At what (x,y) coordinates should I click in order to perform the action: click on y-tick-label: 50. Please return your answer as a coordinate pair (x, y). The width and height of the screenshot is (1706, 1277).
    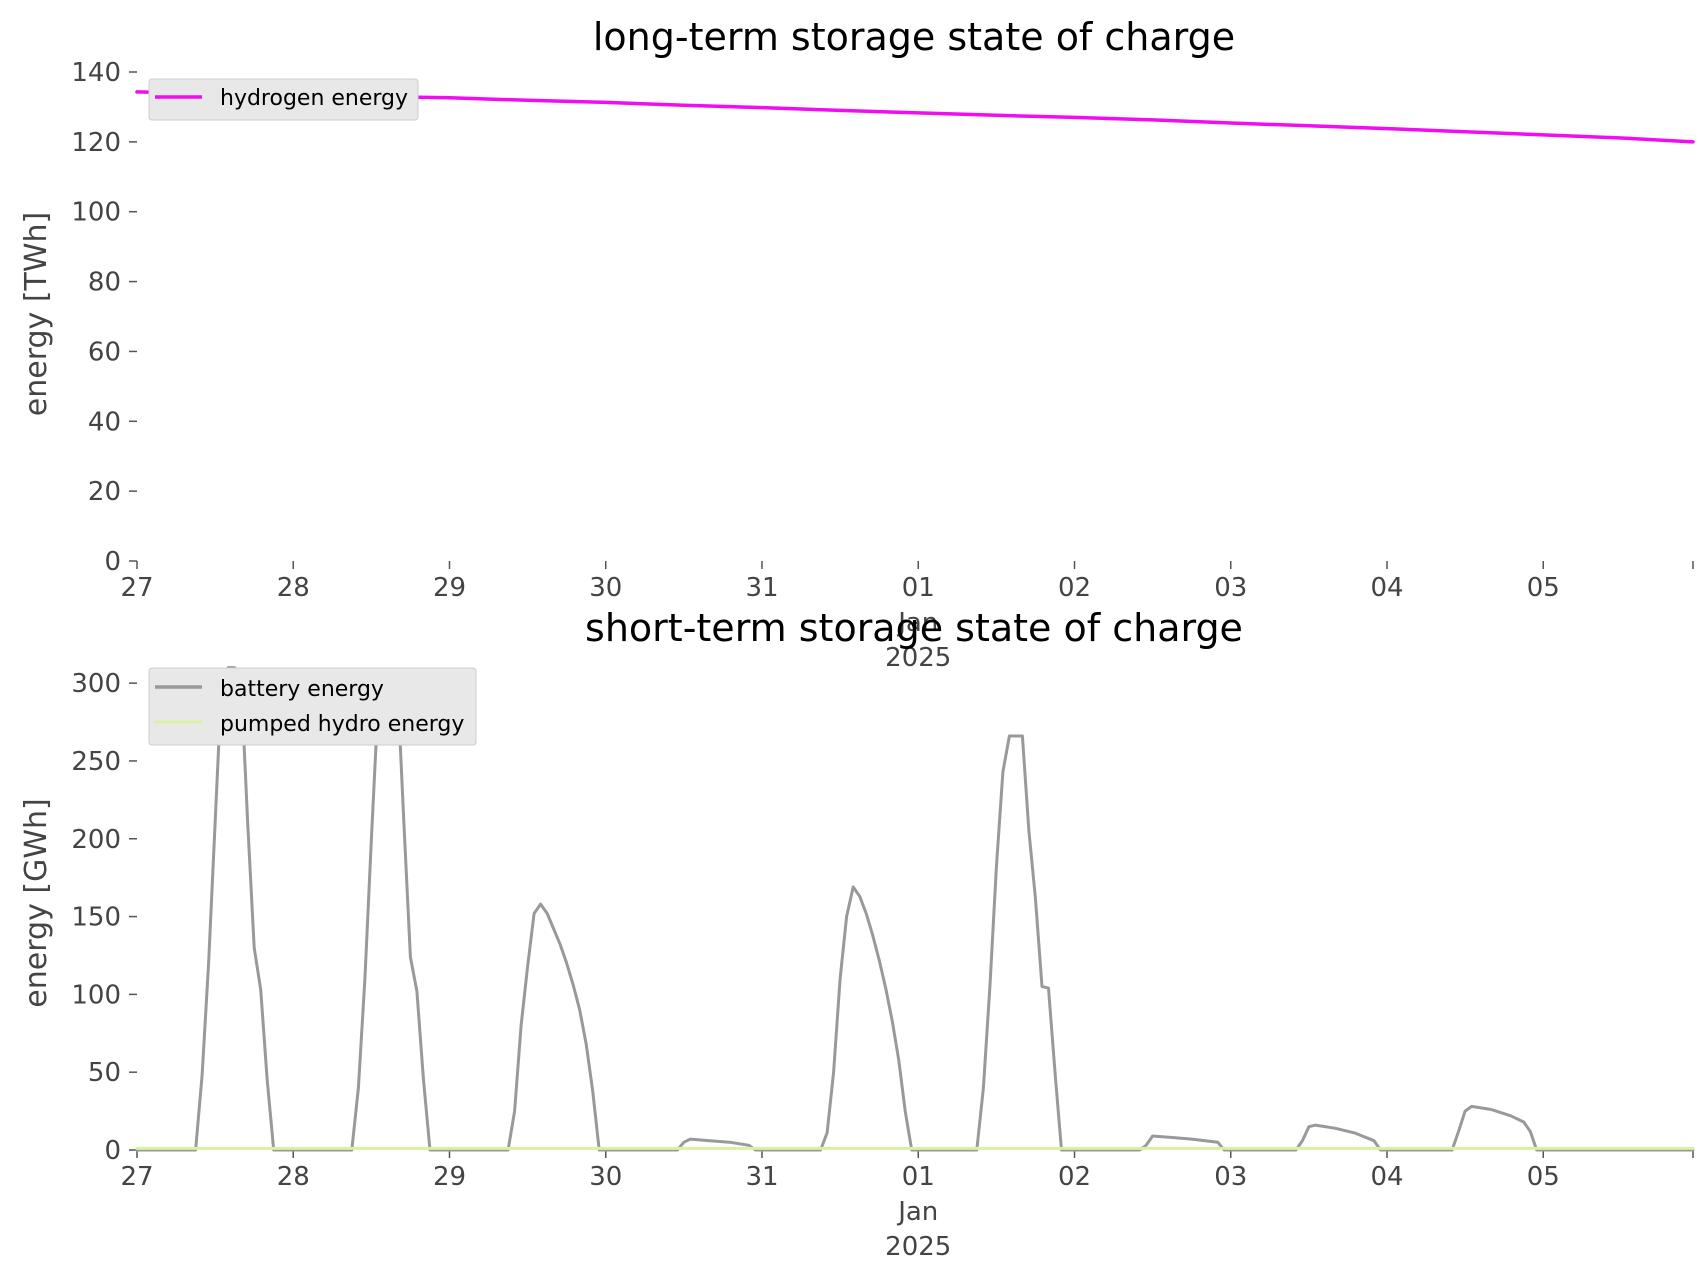
    Looking at the image, I should click on (104, 1073).